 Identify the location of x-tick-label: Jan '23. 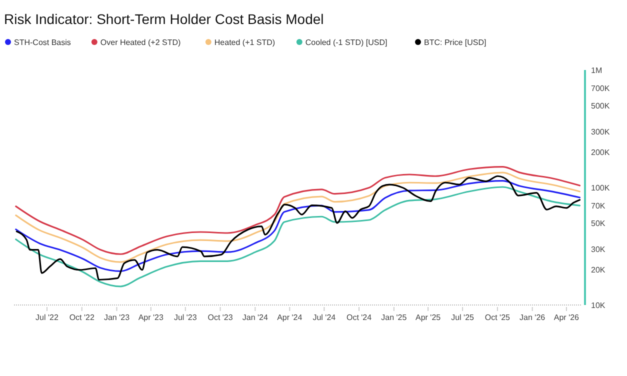
(117, 317).